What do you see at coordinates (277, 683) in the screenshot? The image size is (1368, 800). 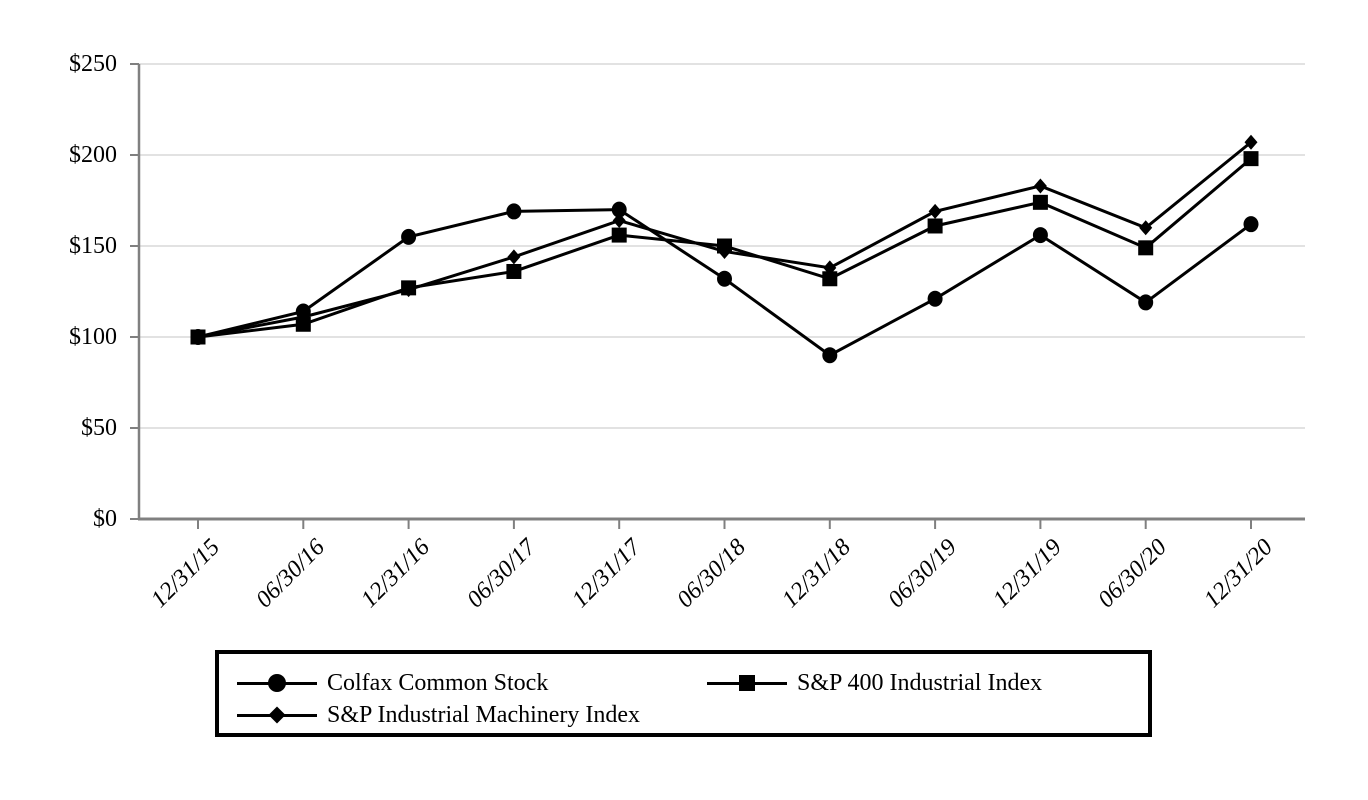 I see `circle-marker-icon` at bounding box center [277, 683].